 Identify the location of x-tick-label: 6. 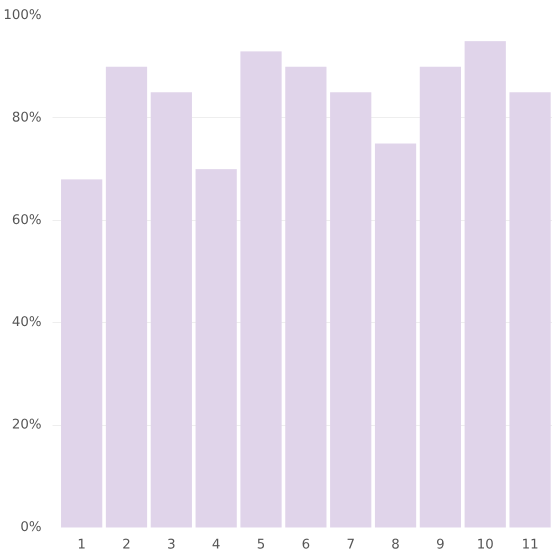
(306, 544).